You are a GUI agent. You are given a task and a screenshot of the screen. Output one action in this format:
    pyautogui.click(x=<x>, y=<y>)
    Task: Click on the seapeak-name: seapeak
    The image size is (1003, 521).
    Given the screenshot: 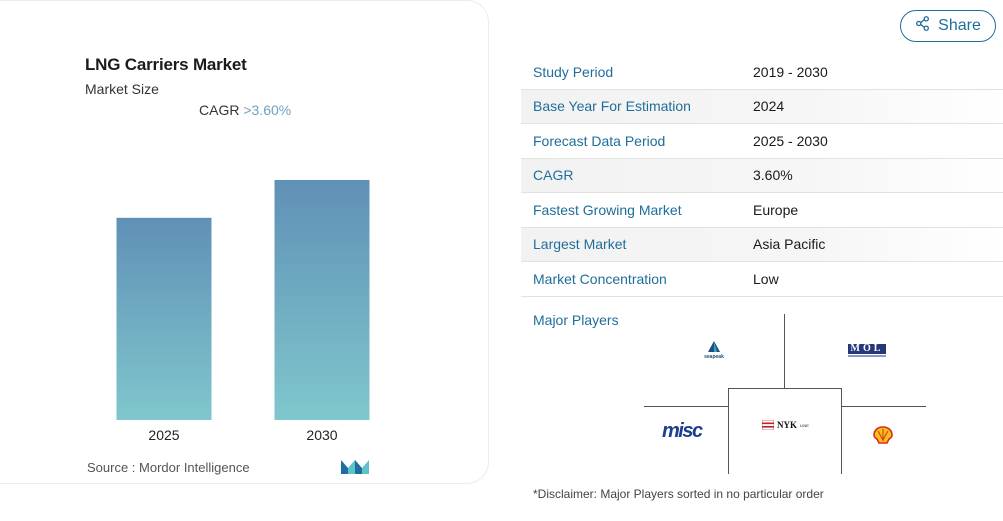 What is the action you would take?
    pyautogui.click(x=714, y=357)
    